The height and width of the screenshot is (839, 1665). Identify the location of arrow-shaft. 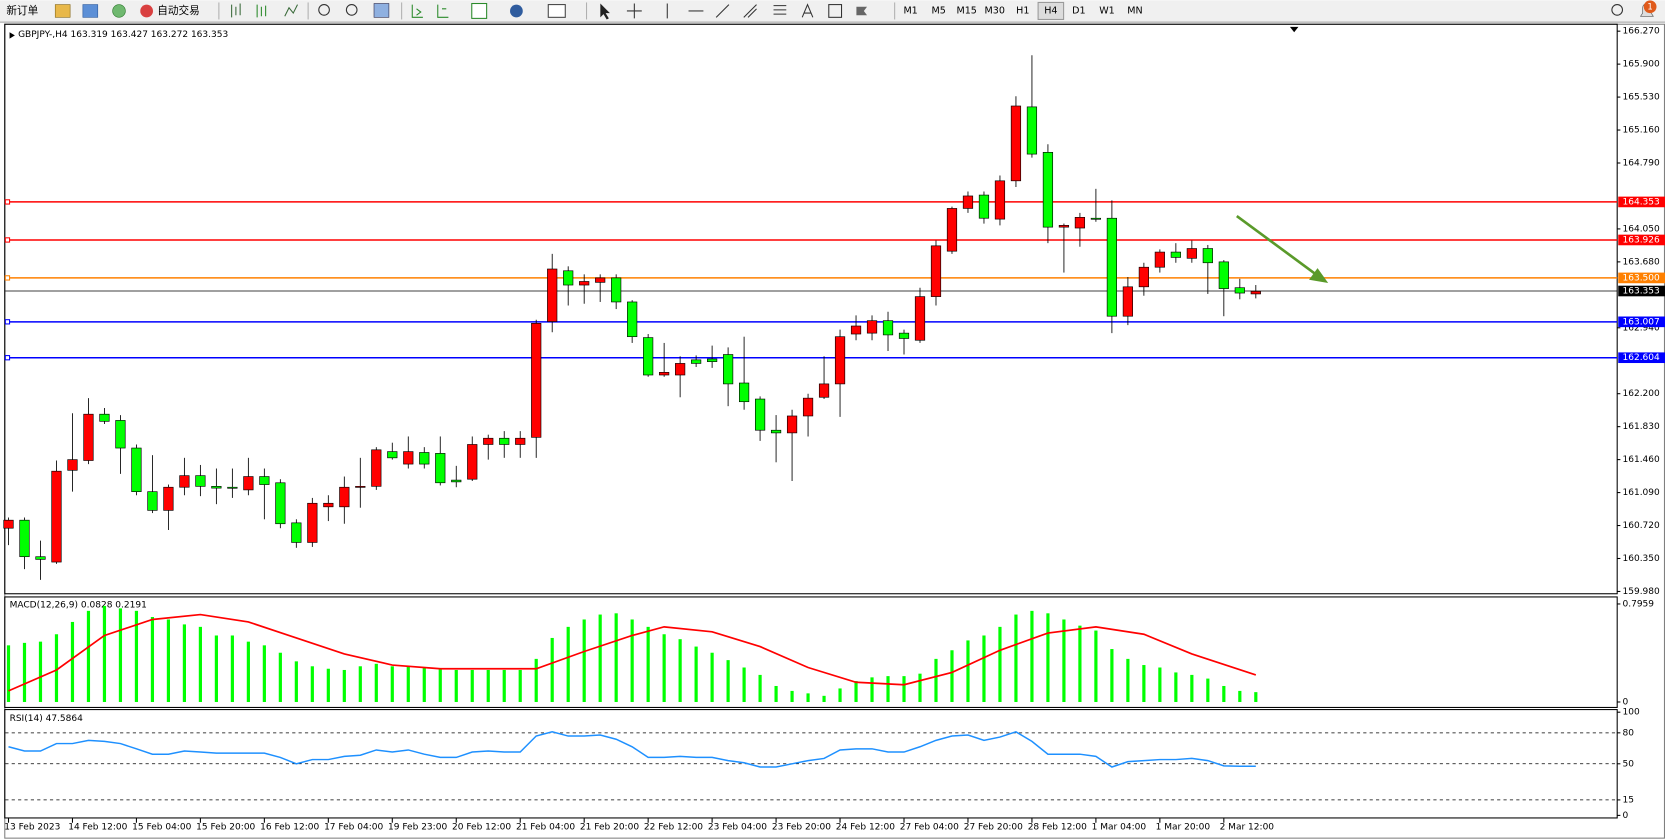
(1277, 245).